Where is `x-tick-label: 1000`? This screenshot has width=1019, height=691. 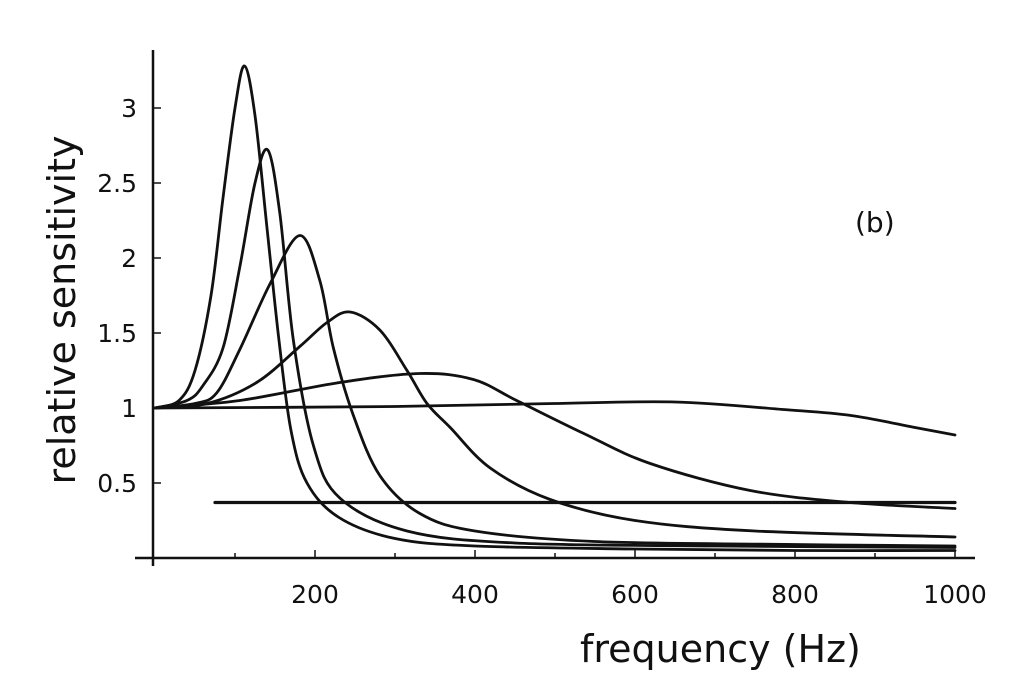
x-tick-label: 1000 is located at coordinates (955, 594).